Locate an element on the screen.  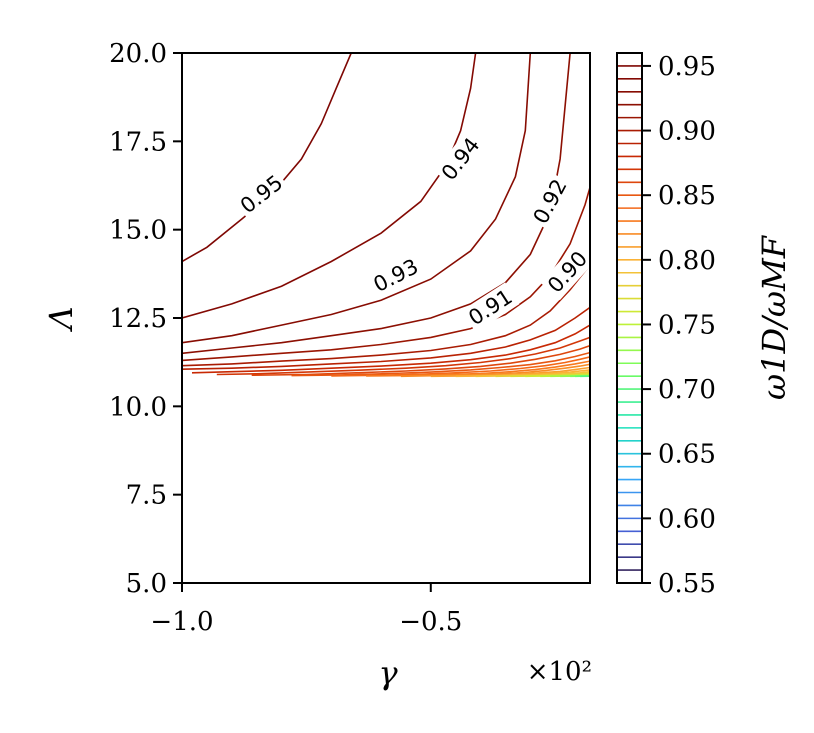
colorbar-ticks: 0.55 0.60 0.65 0.70 0.75 0.80 0.85 0.90 0.95 is located at coordinates (679, 325).